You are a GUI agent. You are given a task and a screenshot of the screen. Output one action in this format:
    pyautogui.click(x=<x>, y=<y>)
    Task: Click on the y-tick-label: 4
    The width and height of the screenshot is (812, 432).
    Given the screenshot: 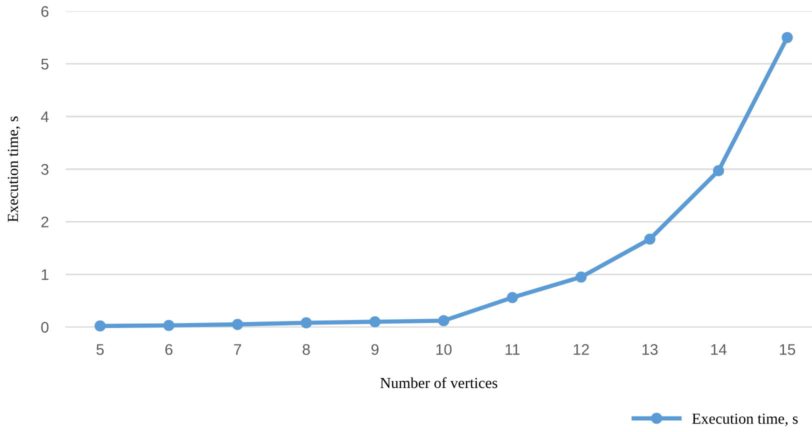 What is the action you would take?
    pyautogui.click(x=44, y=117)
    